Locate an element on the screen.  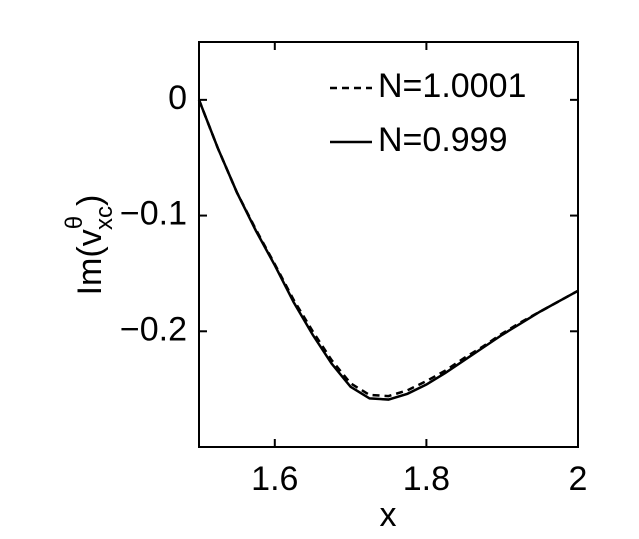
legend-label: N=0.999 is located at coordinates (443, 140).